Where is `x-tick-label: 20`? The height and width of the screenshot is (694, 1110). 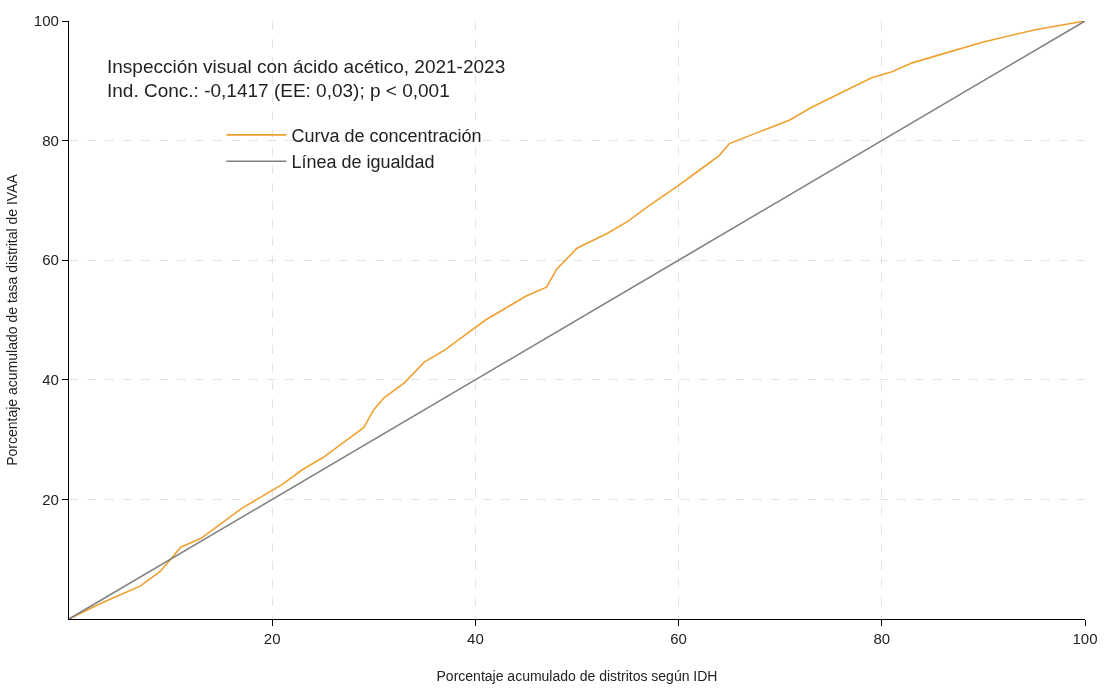 x-tick-label: 20 is located at coordinates (272, 639).